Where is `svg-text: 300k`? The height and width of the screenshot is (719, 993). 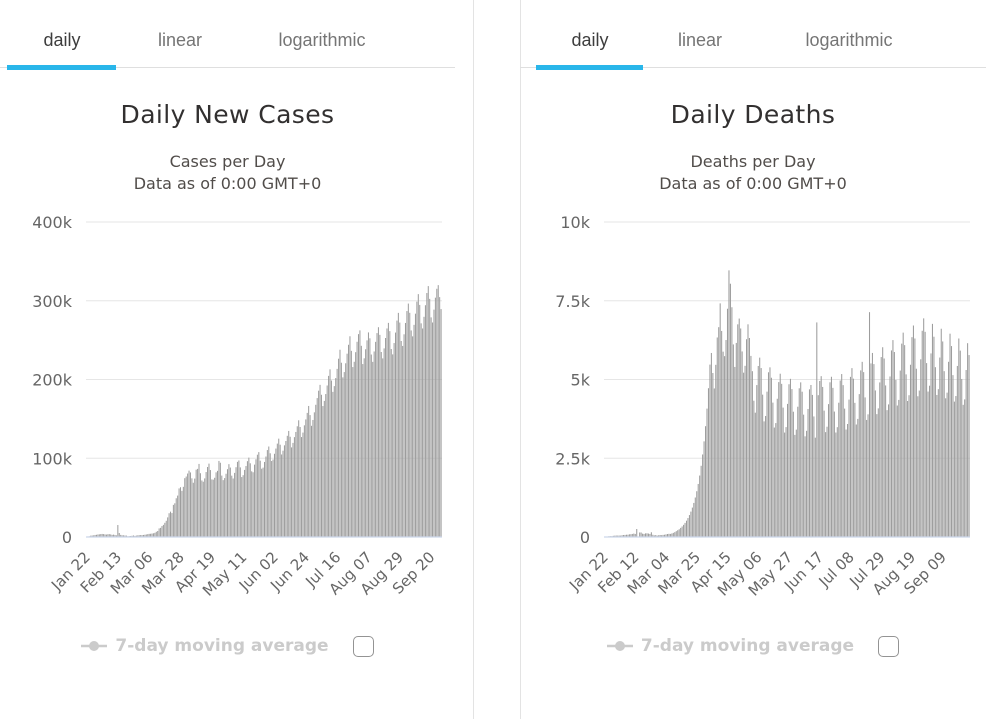 svg-text: 300k is located at coordinates (52, 301).